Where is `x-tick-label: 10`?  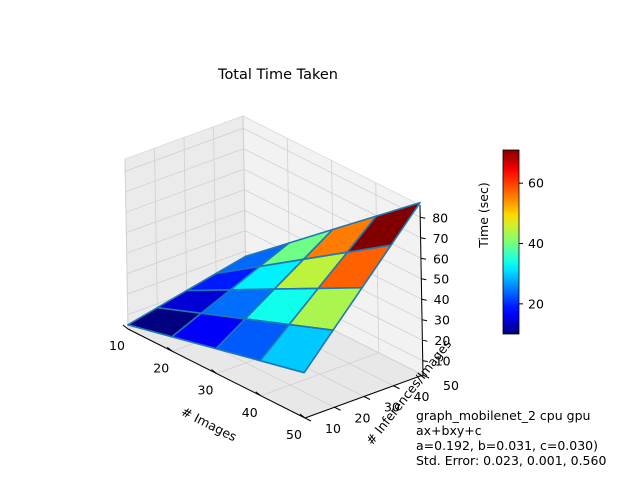
x-tick-label: 10 is located at coordinates (117, 345).